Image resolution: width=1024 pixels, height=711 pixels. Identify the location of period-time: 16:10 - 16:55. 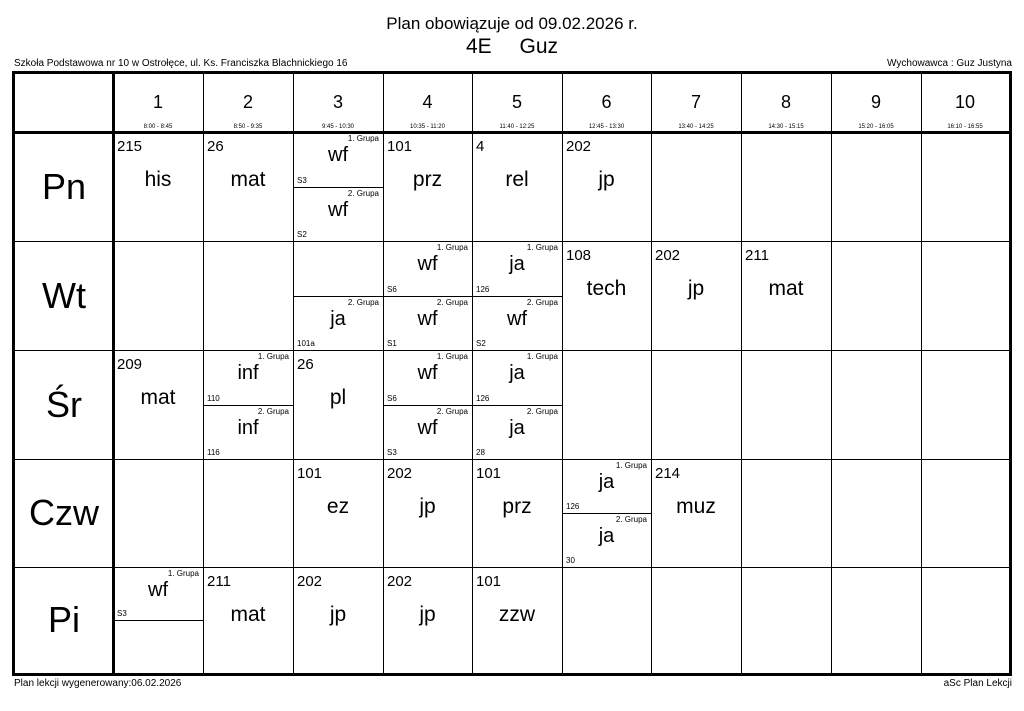
(965, 127).